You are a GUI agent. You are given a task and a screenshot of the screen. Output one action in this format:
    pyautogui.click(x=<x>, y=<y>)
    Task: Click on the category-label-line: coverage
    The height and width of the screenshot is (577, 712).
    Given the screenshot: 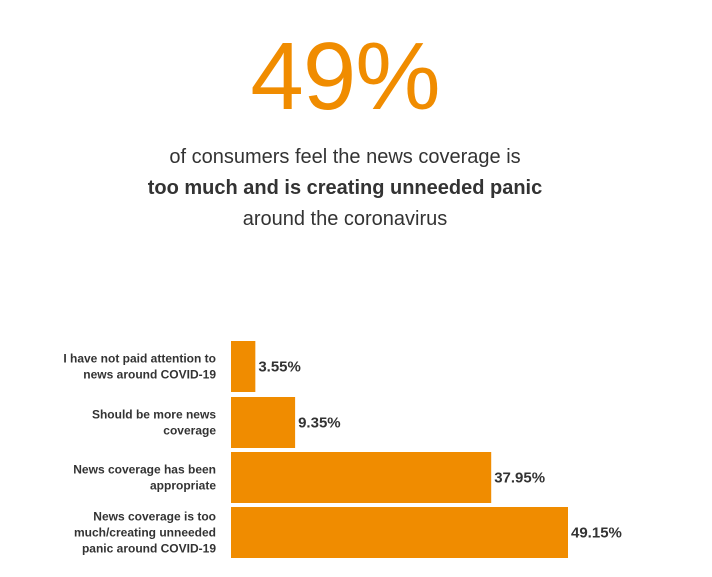 What is the action you would take?
    pyautogui.click(x=189, y=431)
    